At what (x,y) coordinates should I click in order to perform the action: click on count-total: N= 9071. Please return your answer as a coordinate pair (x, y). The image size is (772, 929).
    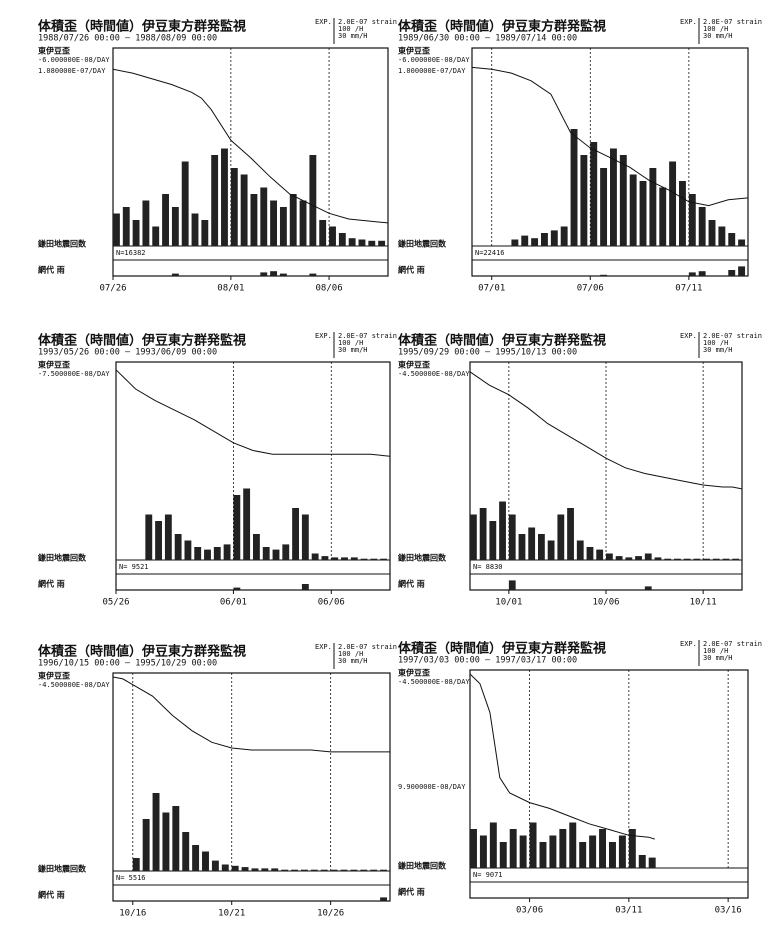
    Looking at the image, I should click on (488, 875).